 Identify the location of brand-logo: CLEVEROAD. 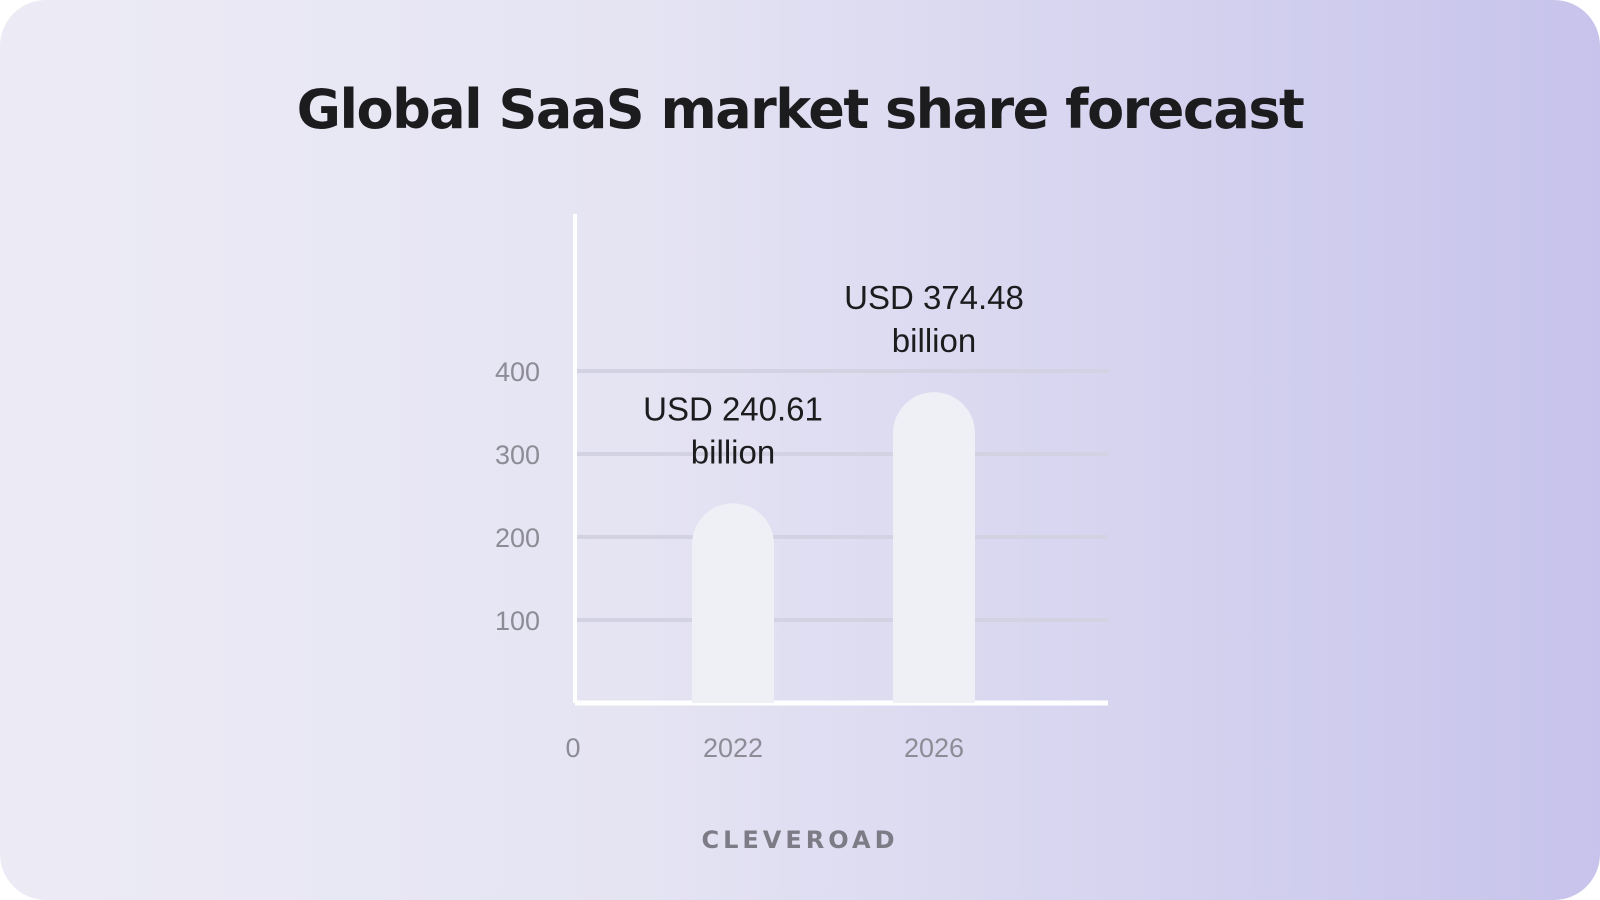
(800, 840).